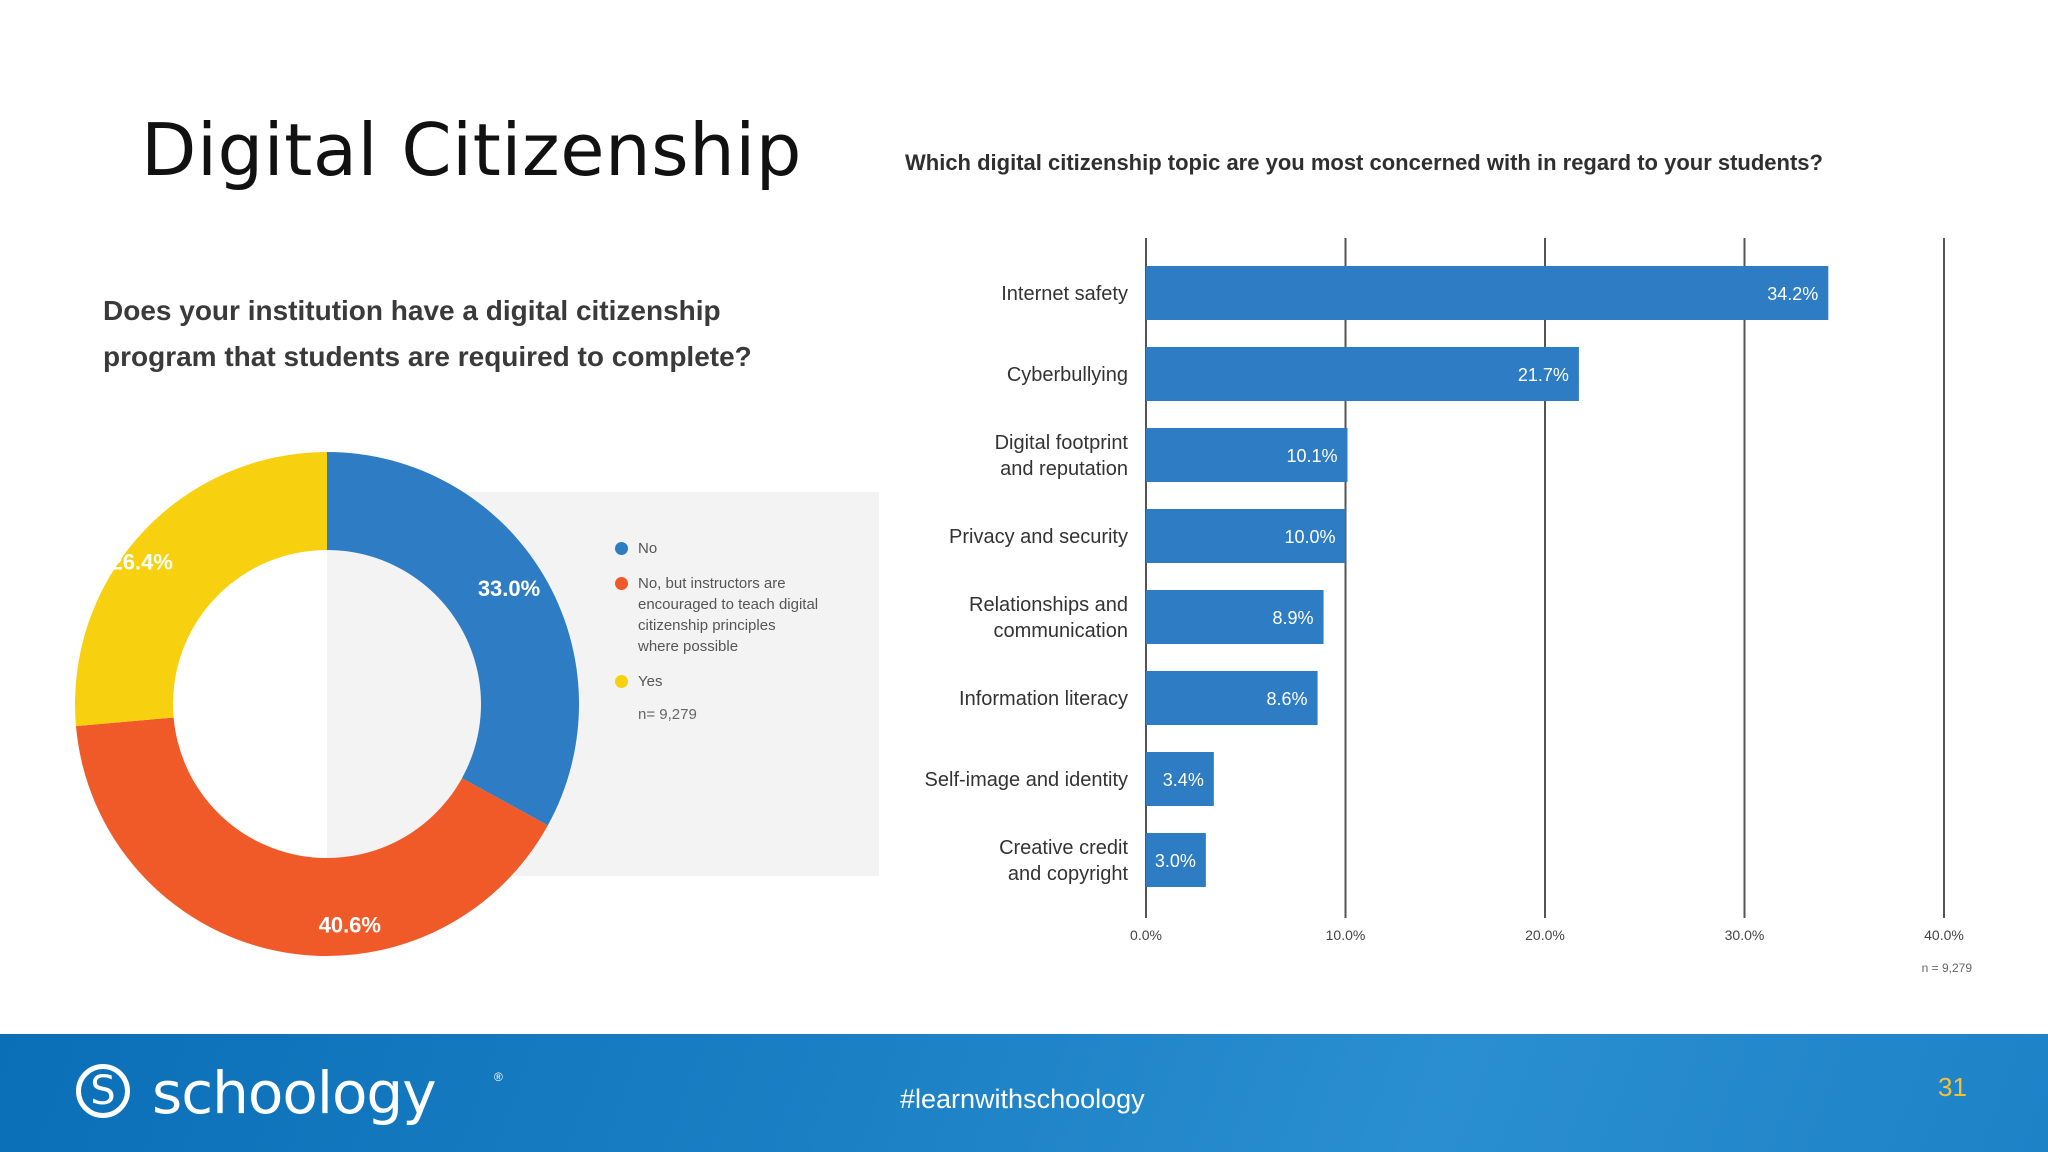 The image size is (2048, 1152). Describe the element at coordinates (1944, 935) in the screenshot. I see `x-tick-label: 40.0%` at that location.